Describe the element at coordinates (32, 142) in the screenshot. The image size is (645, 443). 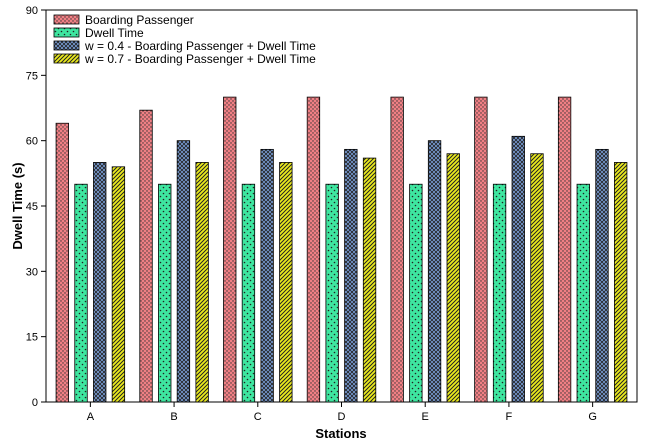
I see `y-tick-label: 60` at that location.